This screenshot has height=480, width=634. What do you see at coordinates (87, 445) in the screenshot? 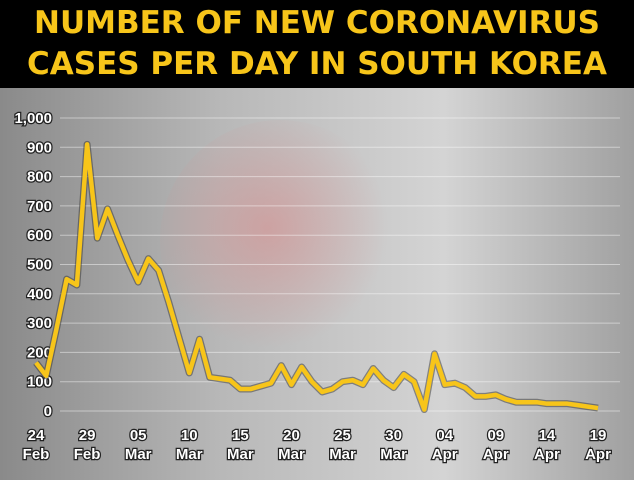
I see `x-tick-label: 29 Feb` at bounding box center [87, 445].